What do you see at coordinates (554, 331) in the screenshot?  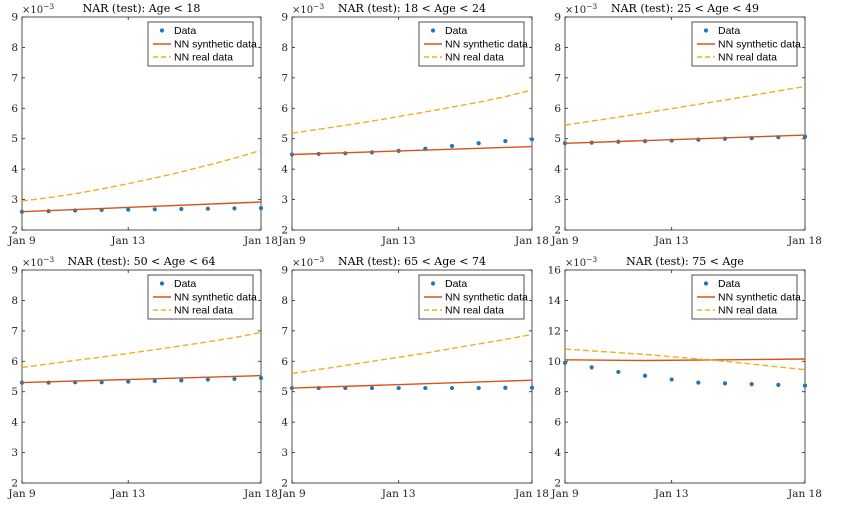 I see `y-tick-label: 12` at bounding box center [554, 331].